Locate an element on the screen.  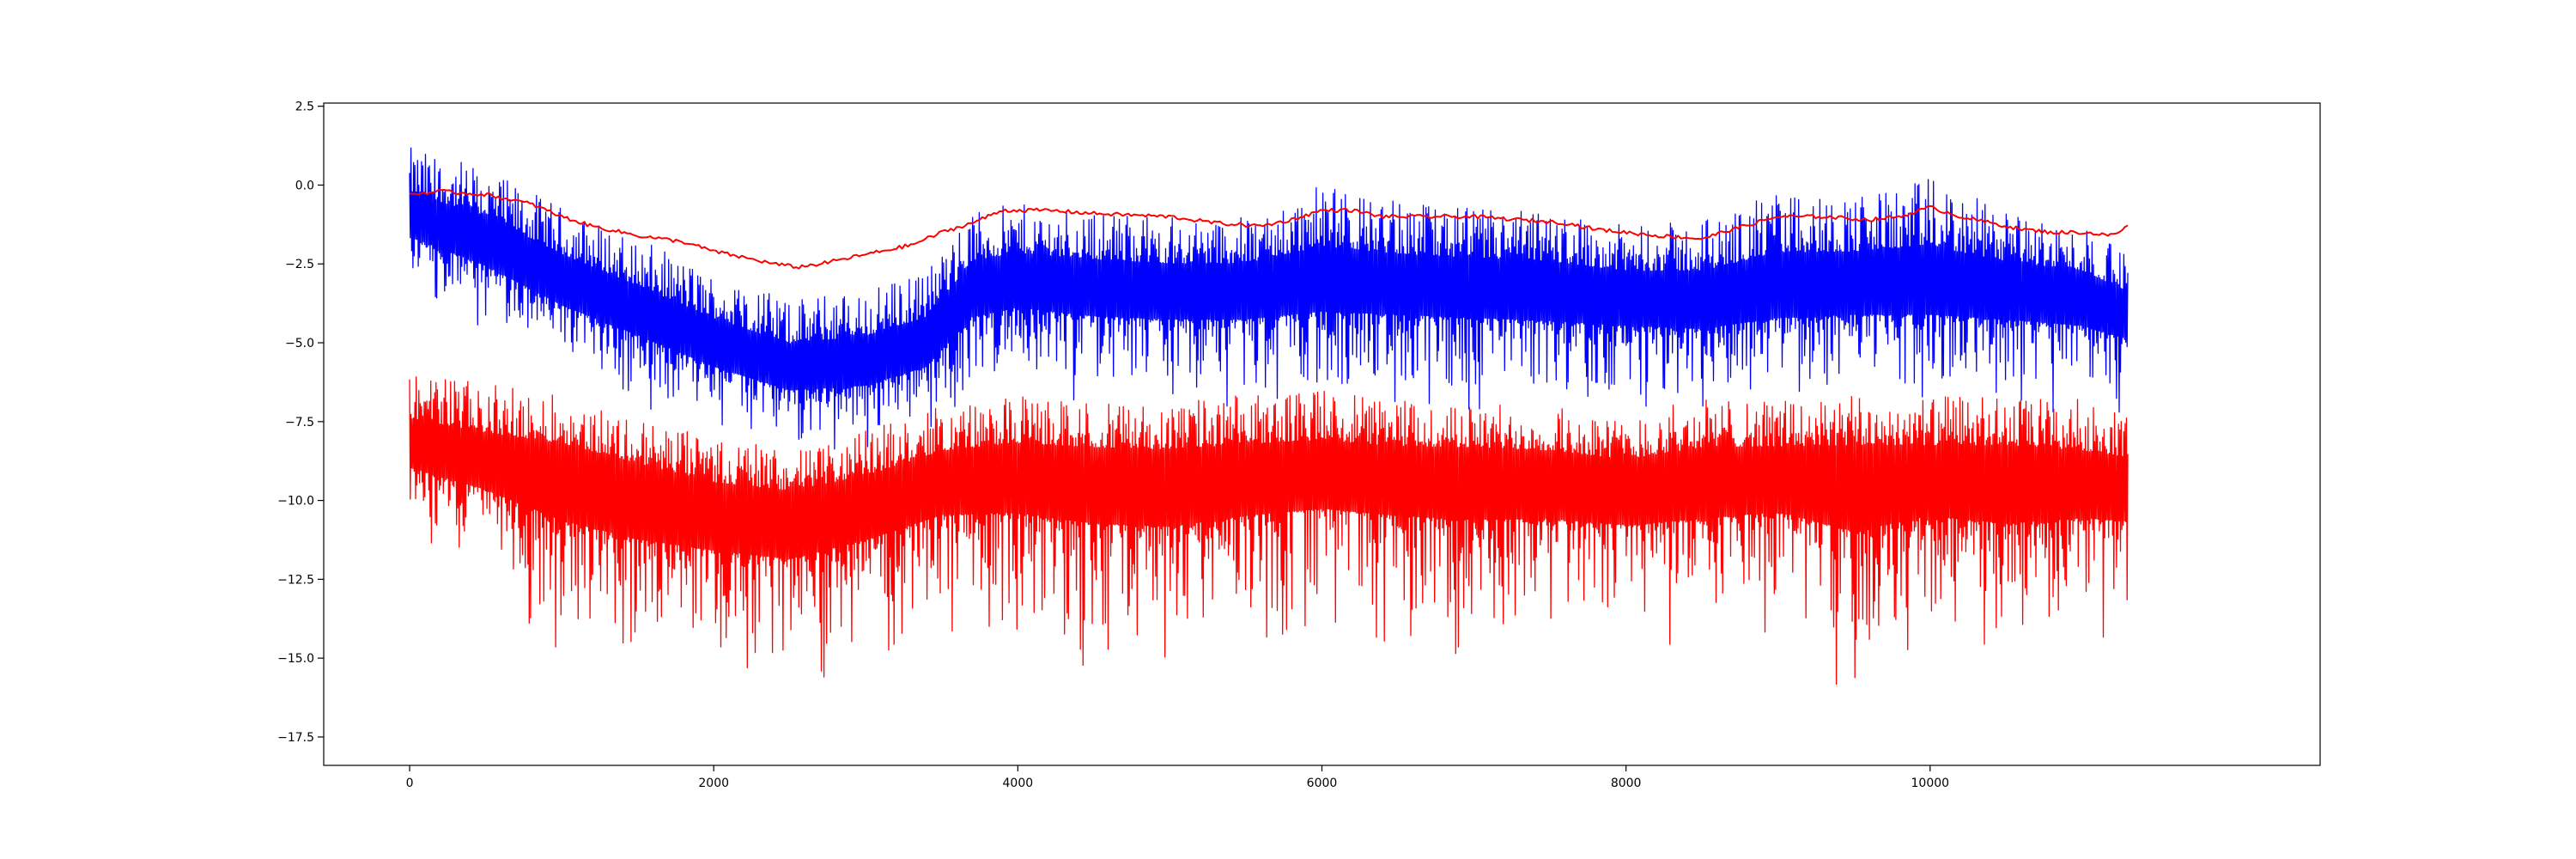
y-tick-label: −10.0 is located at coordinates (295, 502).